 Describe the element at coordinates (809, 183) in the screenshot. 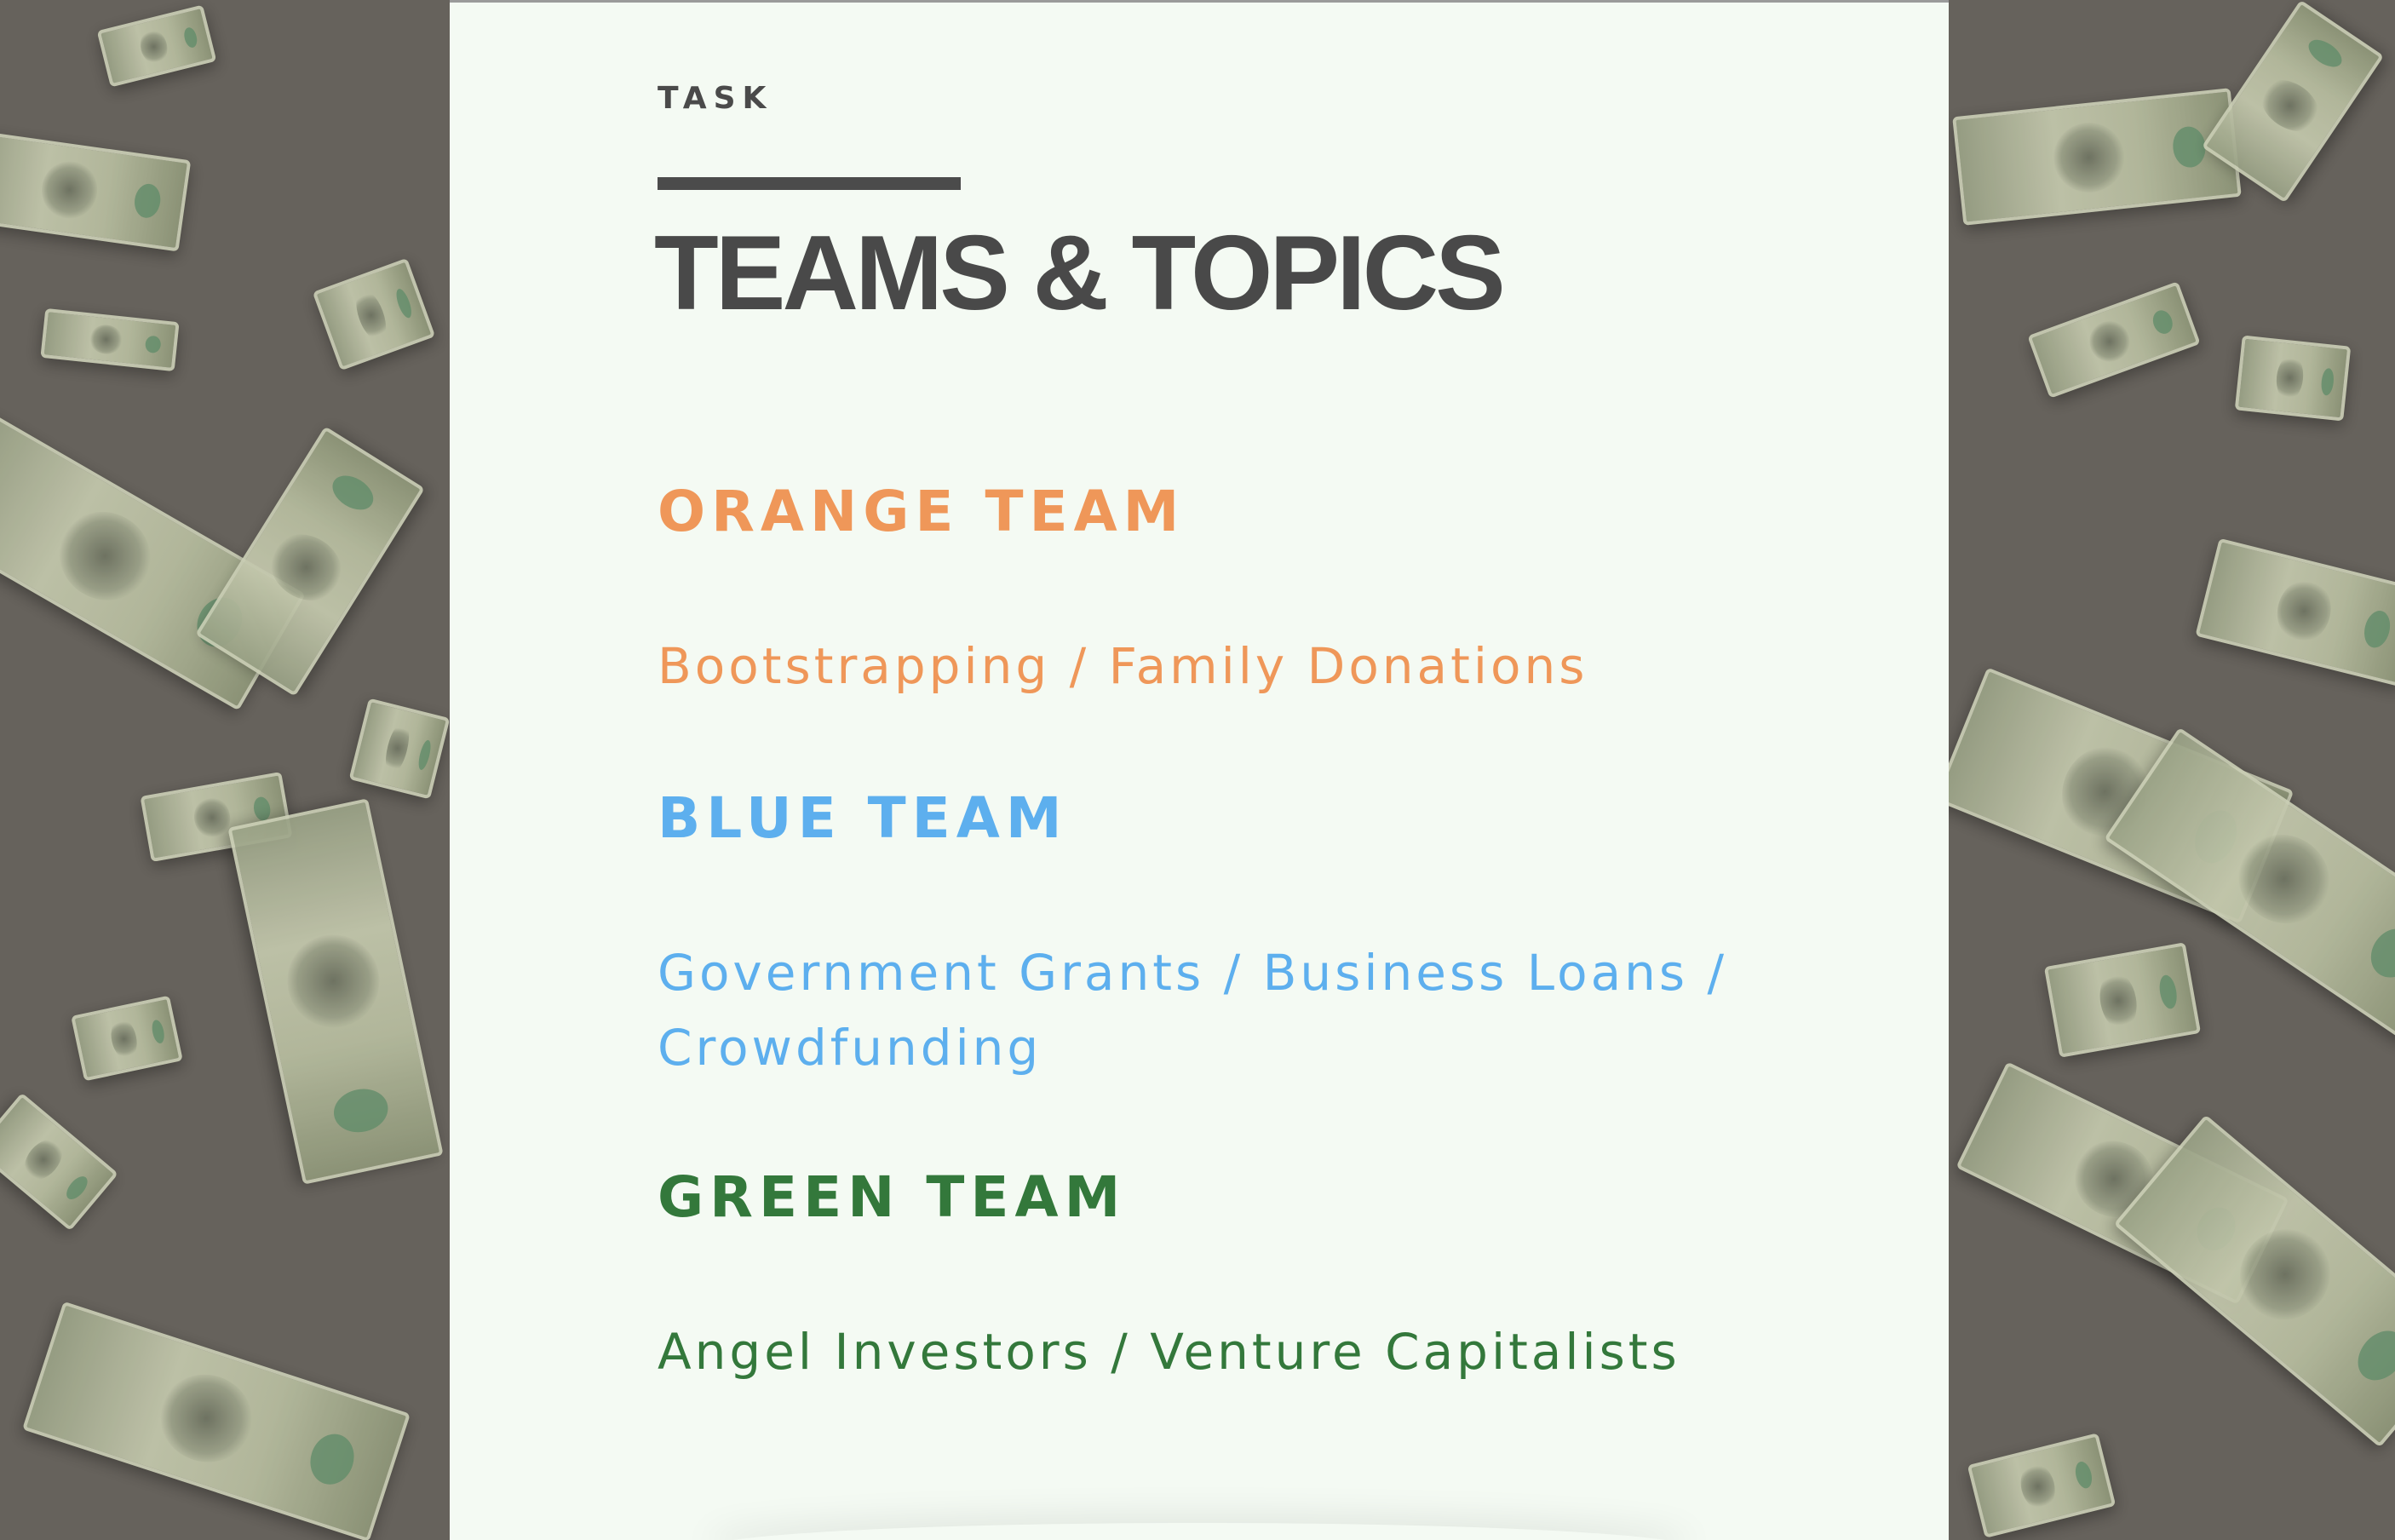

I see `title-divider` at that location.